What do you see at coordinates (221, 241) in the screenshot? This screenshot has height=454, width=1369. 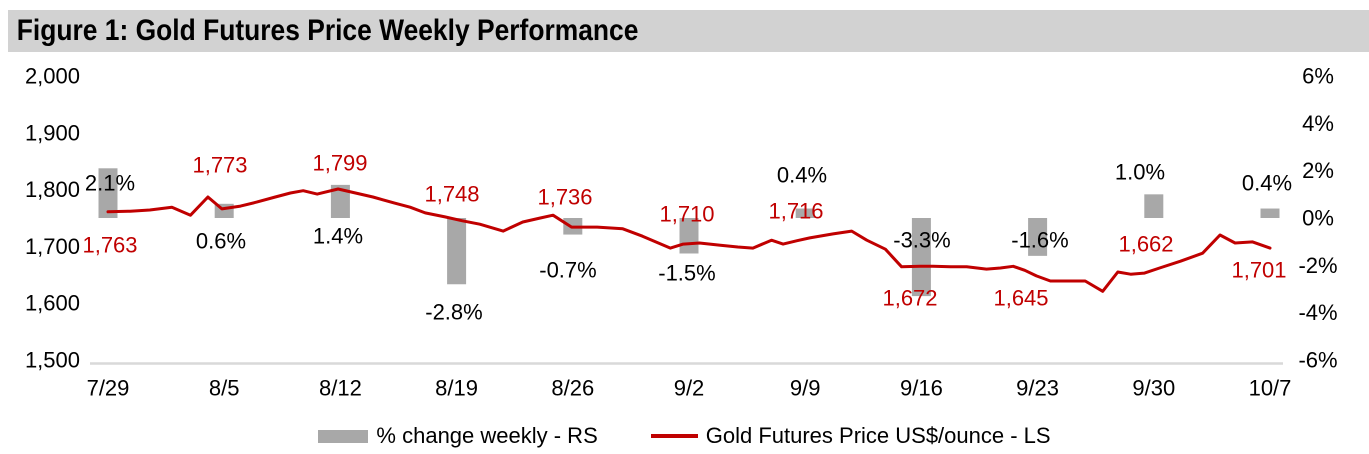 I see `bar-value-label: 0.6%` at bounding box center [221, 241].